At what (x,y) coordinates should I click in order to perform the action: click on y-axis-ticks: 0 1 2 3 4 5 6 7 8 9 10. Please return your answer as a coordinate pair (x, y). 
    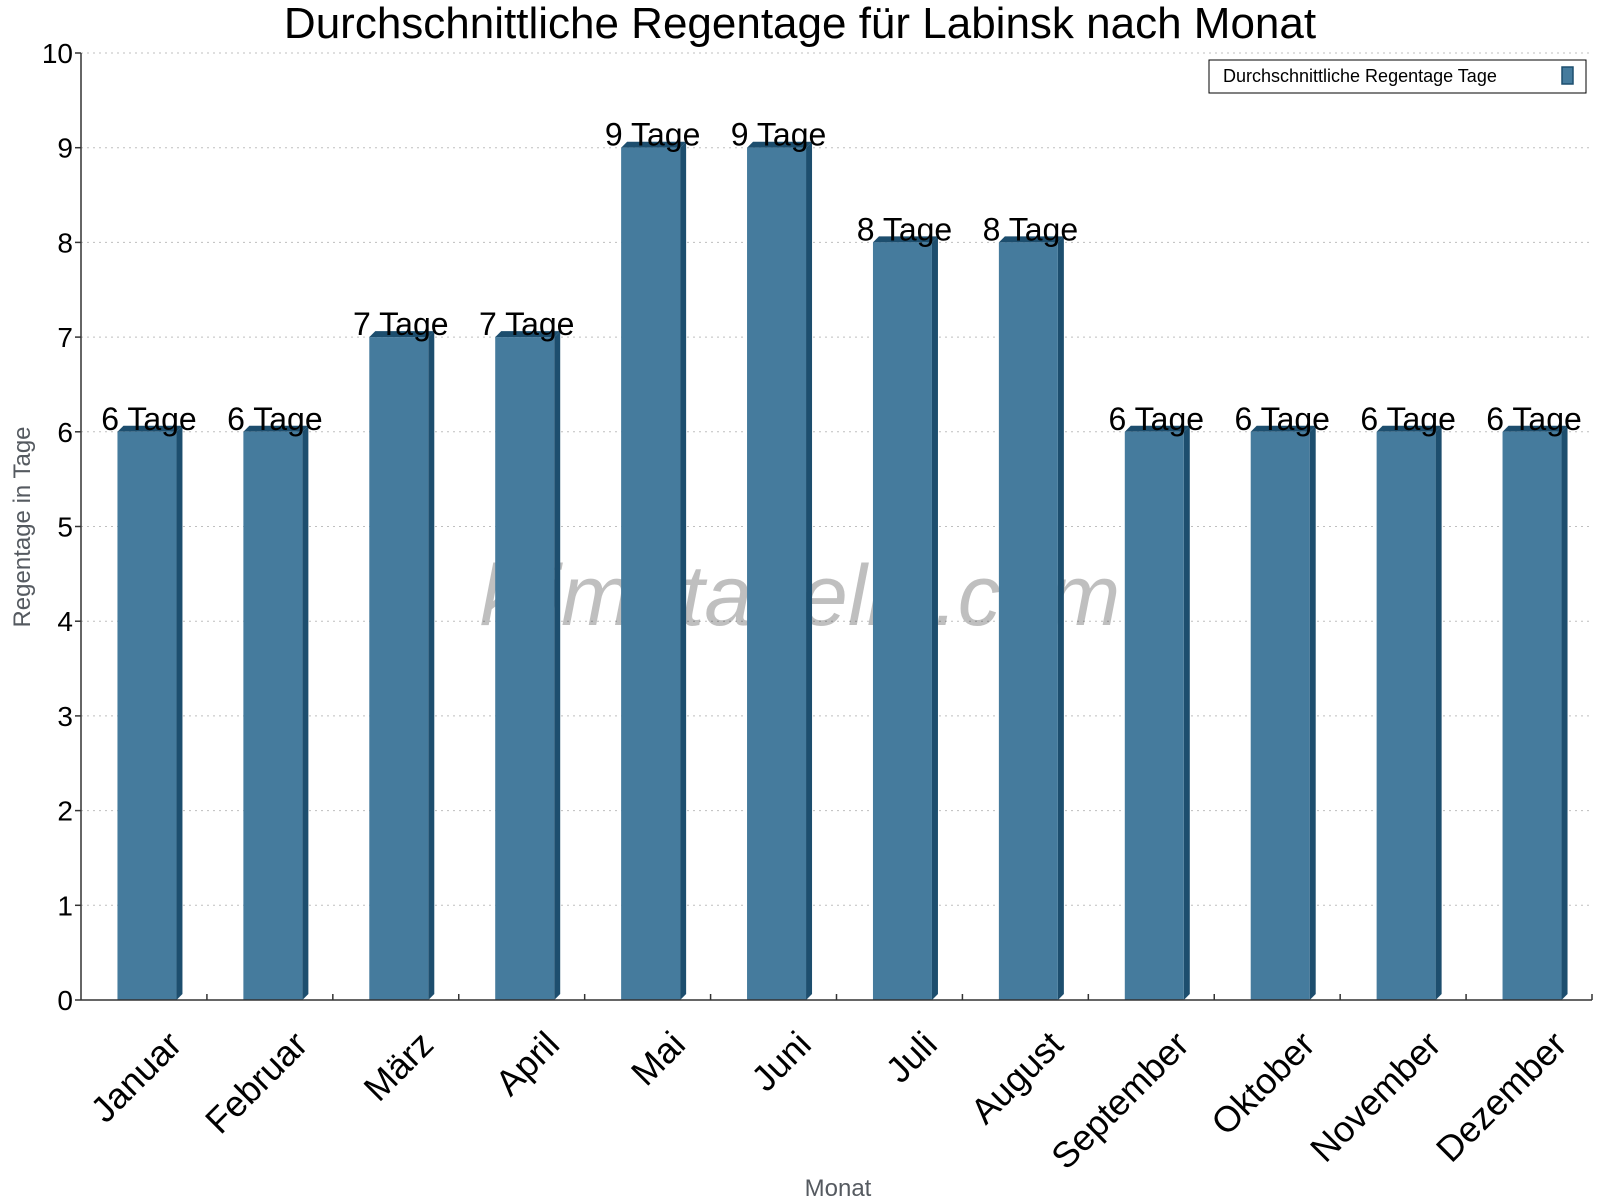
    Looking at the image, I should click on (61, 527).